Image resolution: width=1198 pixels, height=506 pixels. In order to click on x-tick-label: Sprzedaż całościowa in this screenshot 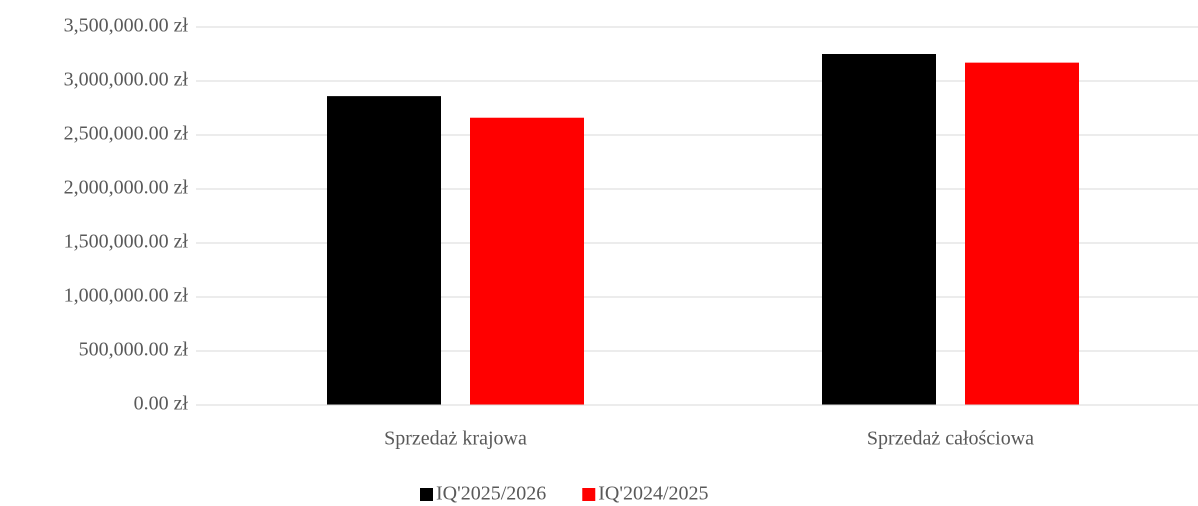, I will do `click(950, 439)`.